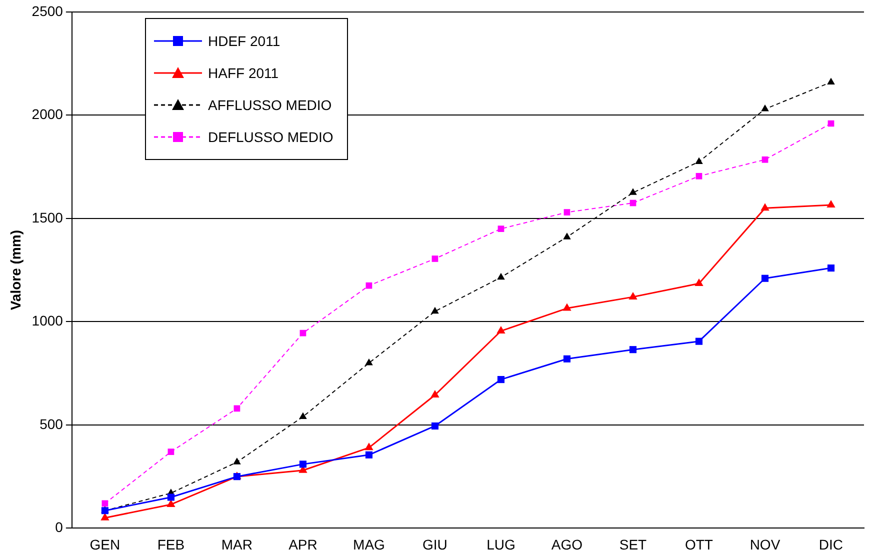 The image size is (882, 557). Describe the element at coordinates (501, 544) in the screenshot. I see `x-tick-label: LUG` at that location.